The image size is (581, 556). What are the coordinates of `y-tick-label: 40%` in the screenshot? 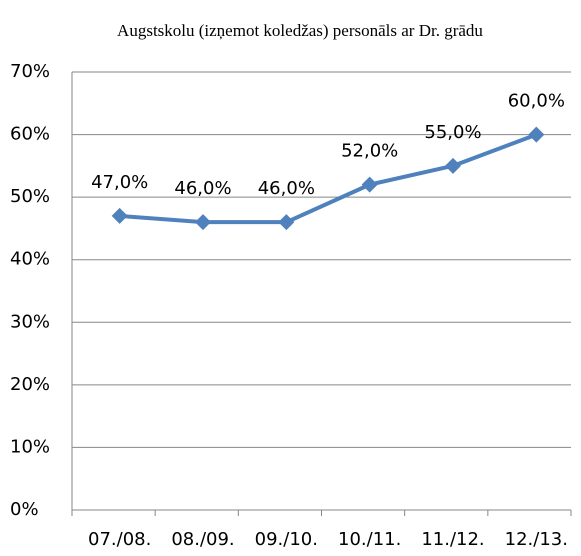 It's located at (30, 259).